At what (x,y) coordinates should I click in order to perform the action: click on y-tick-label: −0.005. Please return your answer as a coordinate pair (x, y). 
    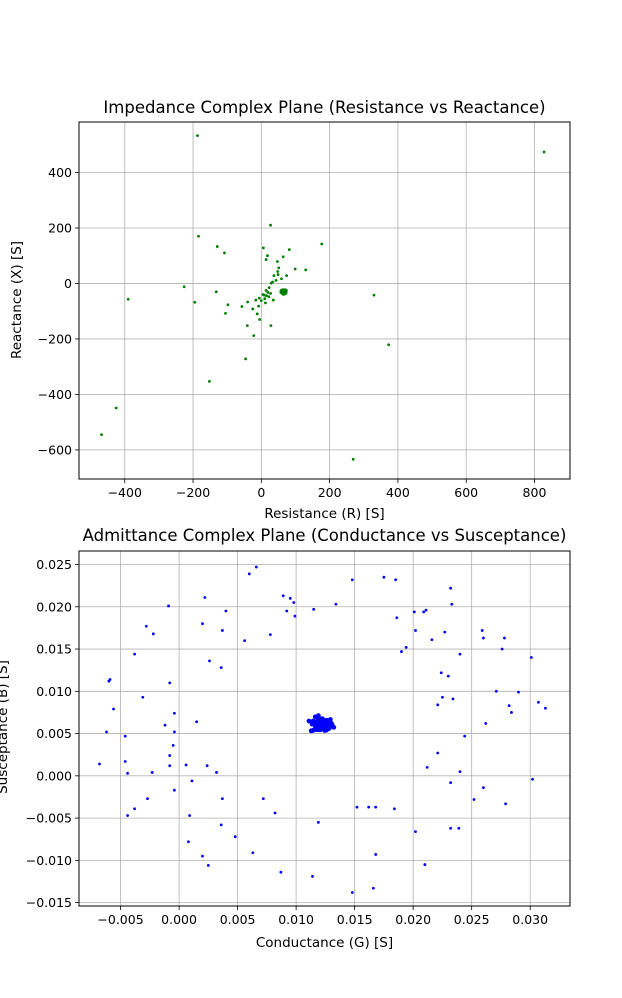
    Looking at the image, I should click on (49, 818).